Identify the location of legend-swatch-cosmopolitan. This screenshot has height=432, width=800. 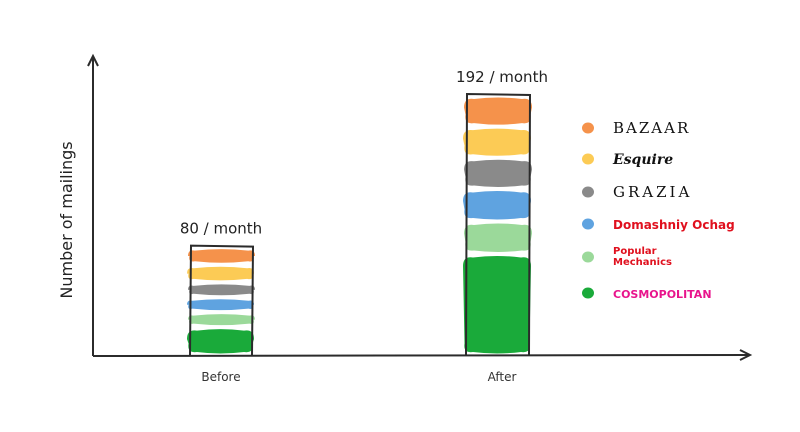
(588, 293).